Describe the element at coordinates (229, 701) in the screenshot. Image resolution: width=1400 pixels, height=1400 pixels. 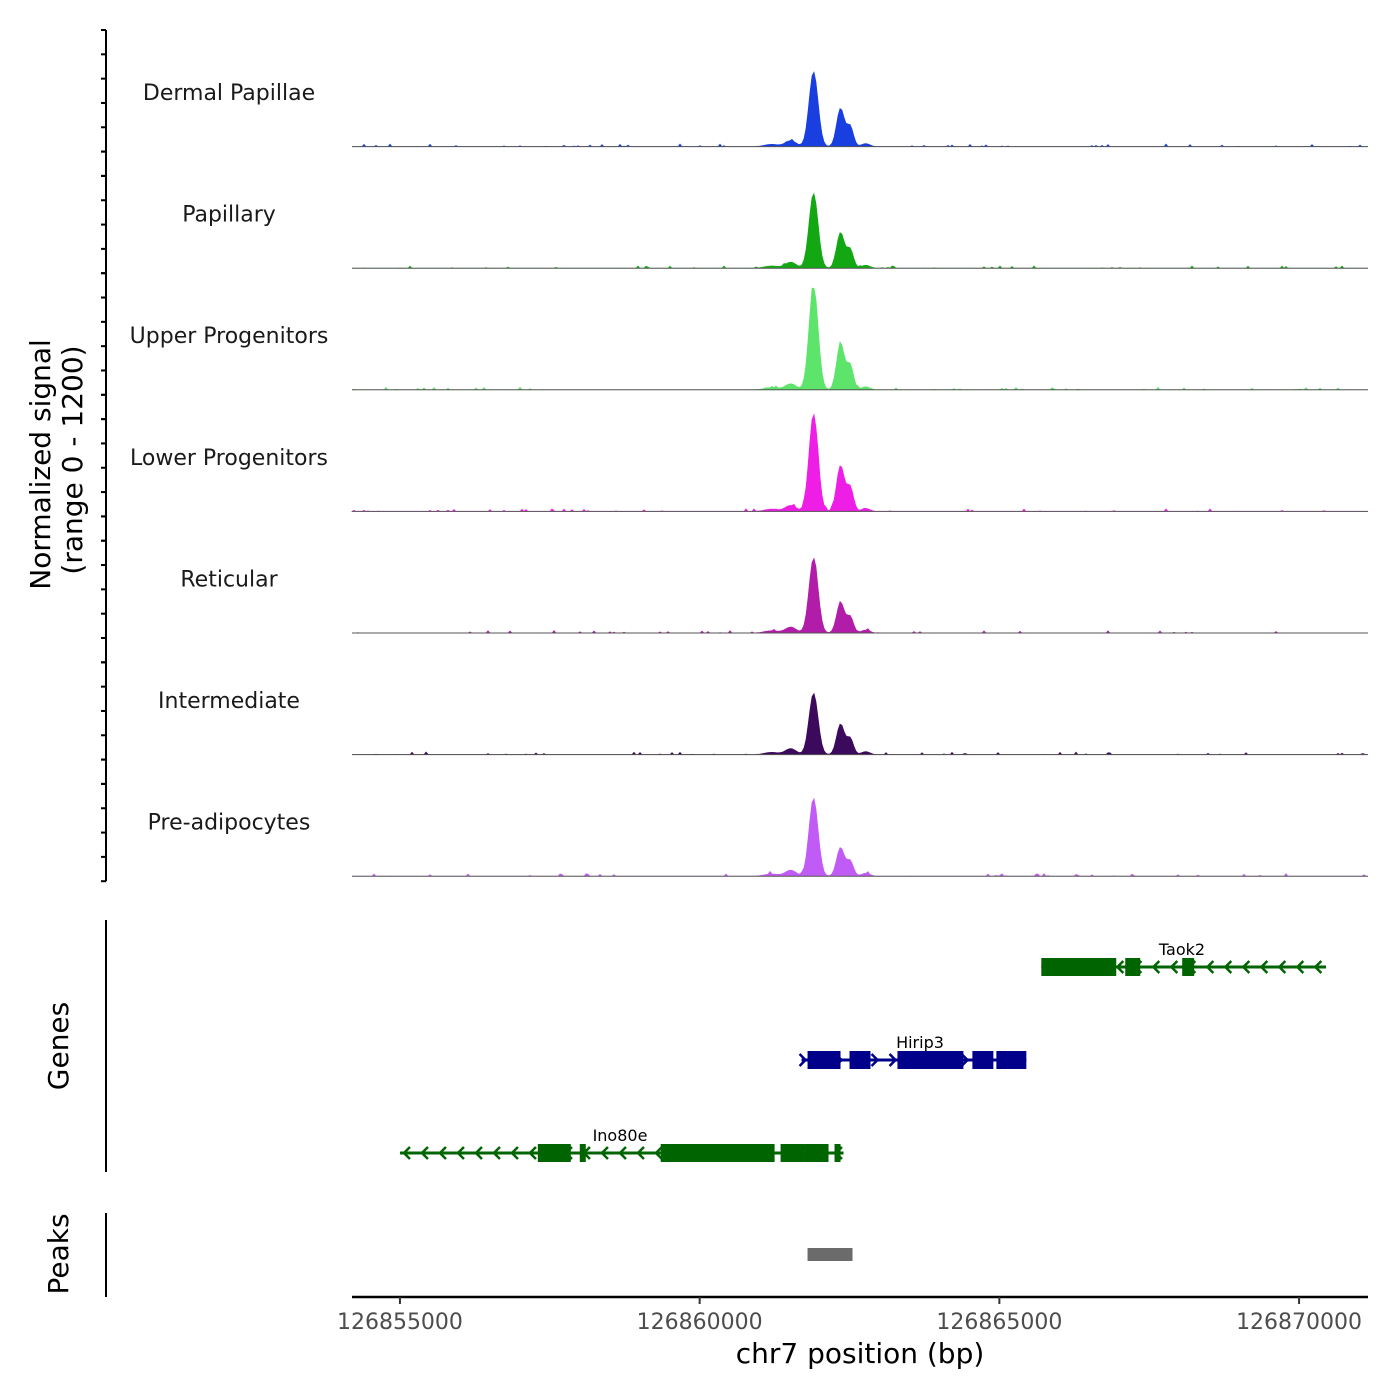
I see `track-label: Intermediate` at that location.